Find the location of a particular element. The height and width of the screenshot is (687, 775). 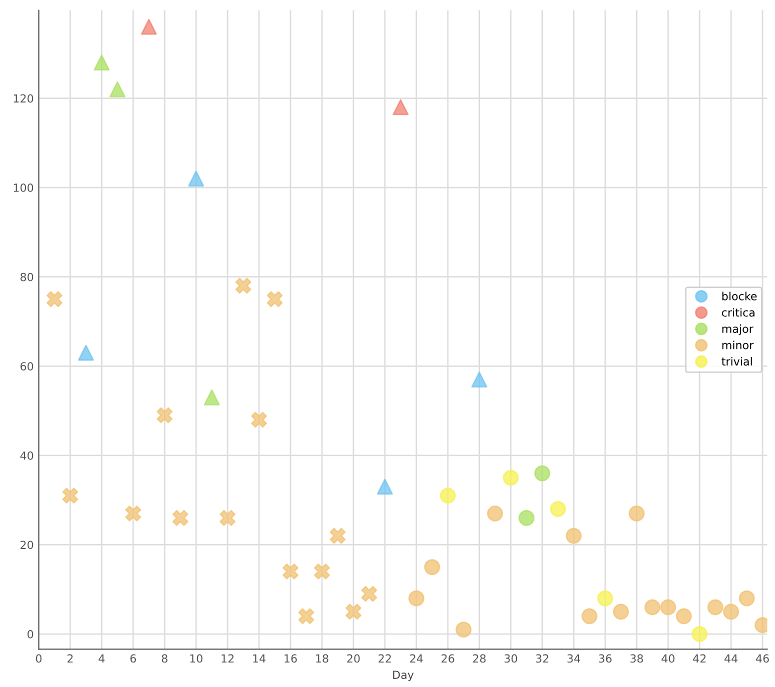

y-tick-label: 80 is located at coordinates (27, 277).